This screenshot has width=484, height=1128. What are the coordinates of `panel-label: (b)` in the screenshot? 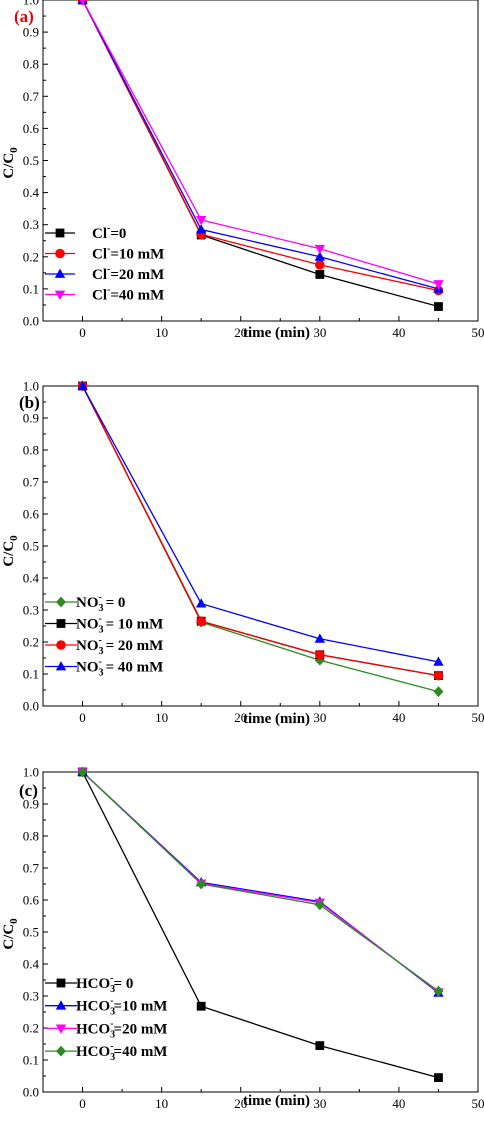 It's located at (29, 402).